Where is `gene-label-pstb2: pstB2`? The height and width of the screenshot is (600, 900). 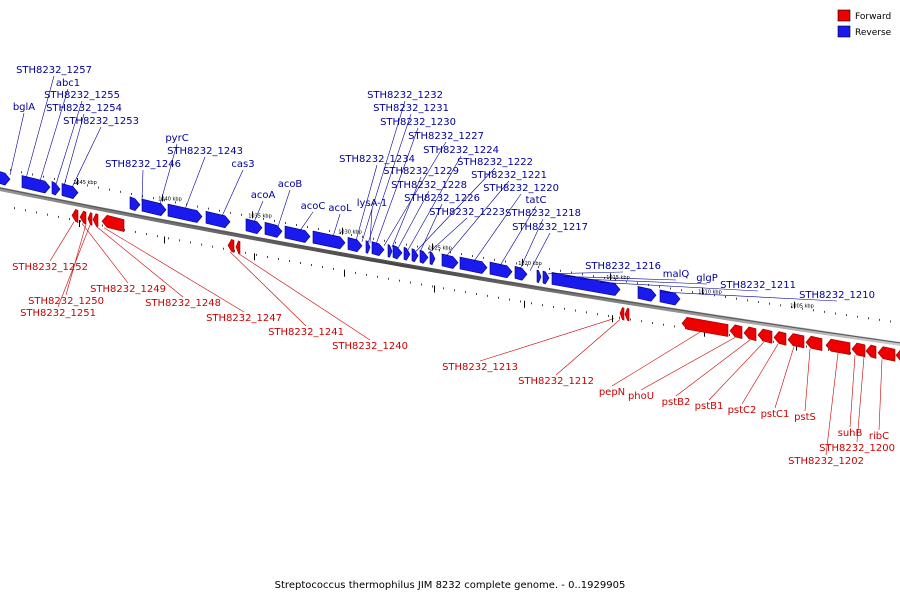
gene-label-pstb2: pstB2 is located at coordinates (676, 402).